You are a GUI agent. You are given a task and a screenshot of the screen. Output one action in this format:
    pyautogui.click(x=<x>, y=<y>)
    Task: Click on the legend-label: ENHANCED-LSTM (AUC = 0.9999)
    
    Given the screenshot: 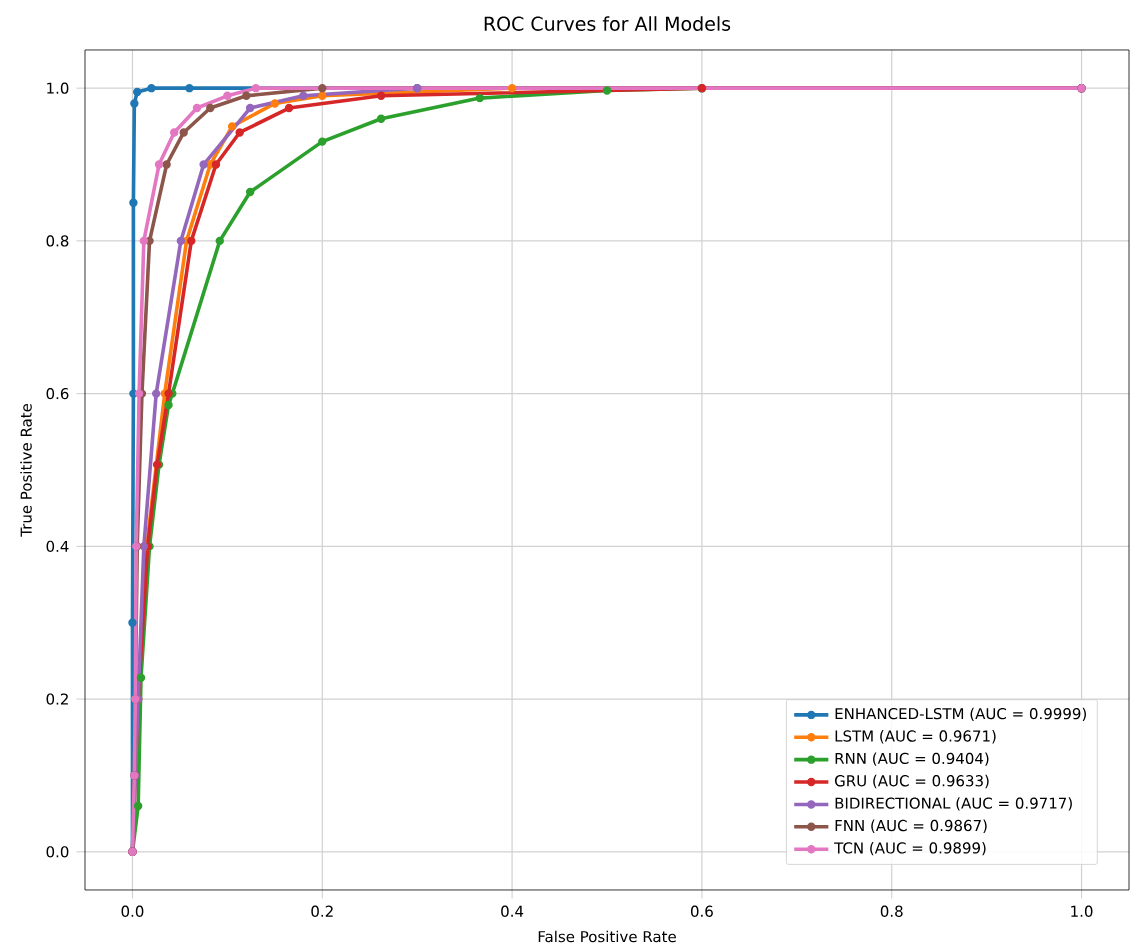 What is the action you would take?
    pyautogui.click(x=960, y=714)
    